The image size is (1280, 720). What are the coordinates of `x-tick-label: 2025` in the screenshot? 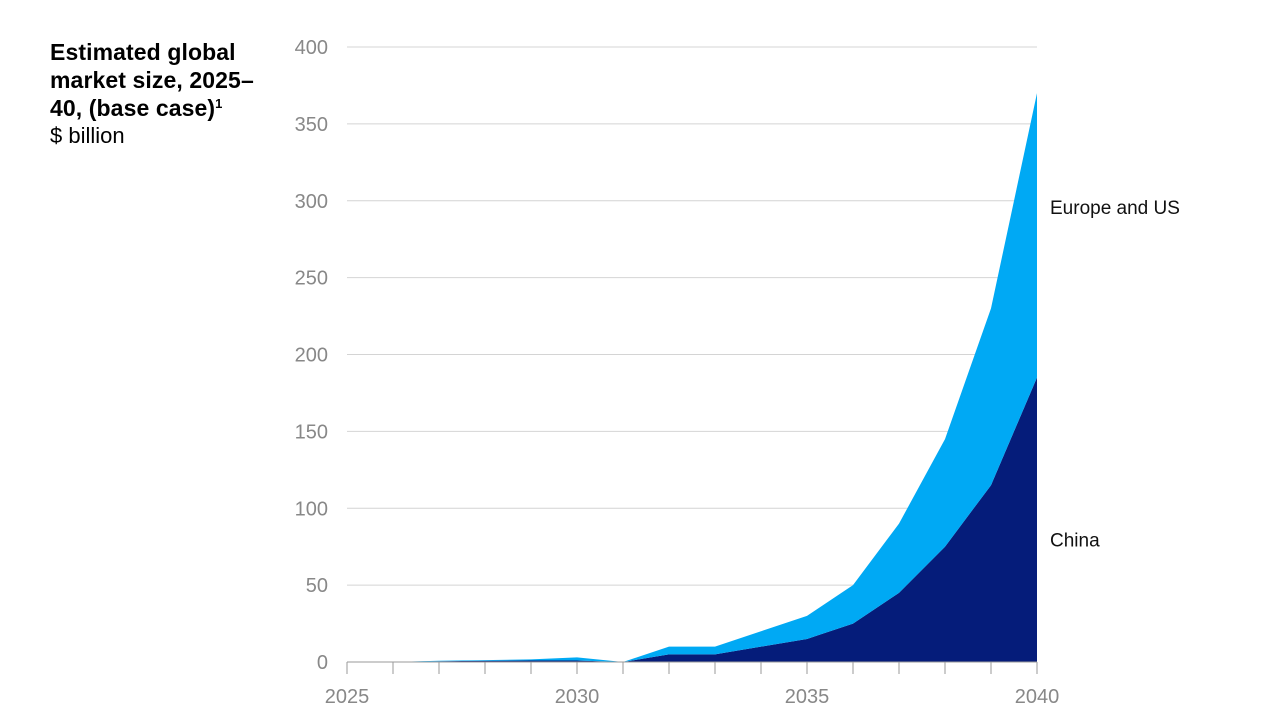 It's located at (347, 697).